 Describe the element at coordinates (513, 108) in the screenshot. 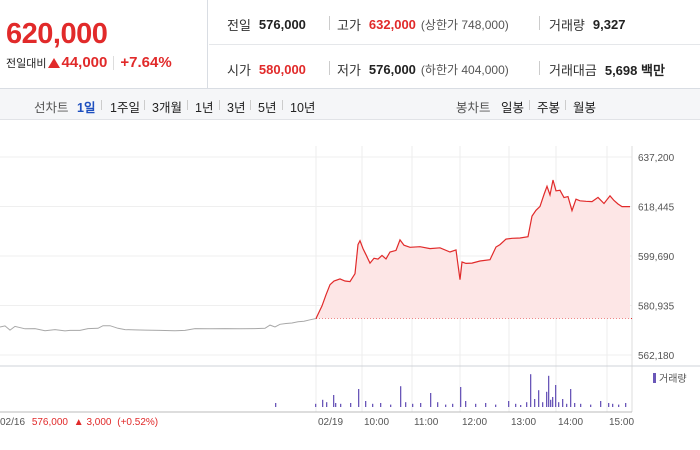

I see `tab-daily-candle: 일봉` at that location.